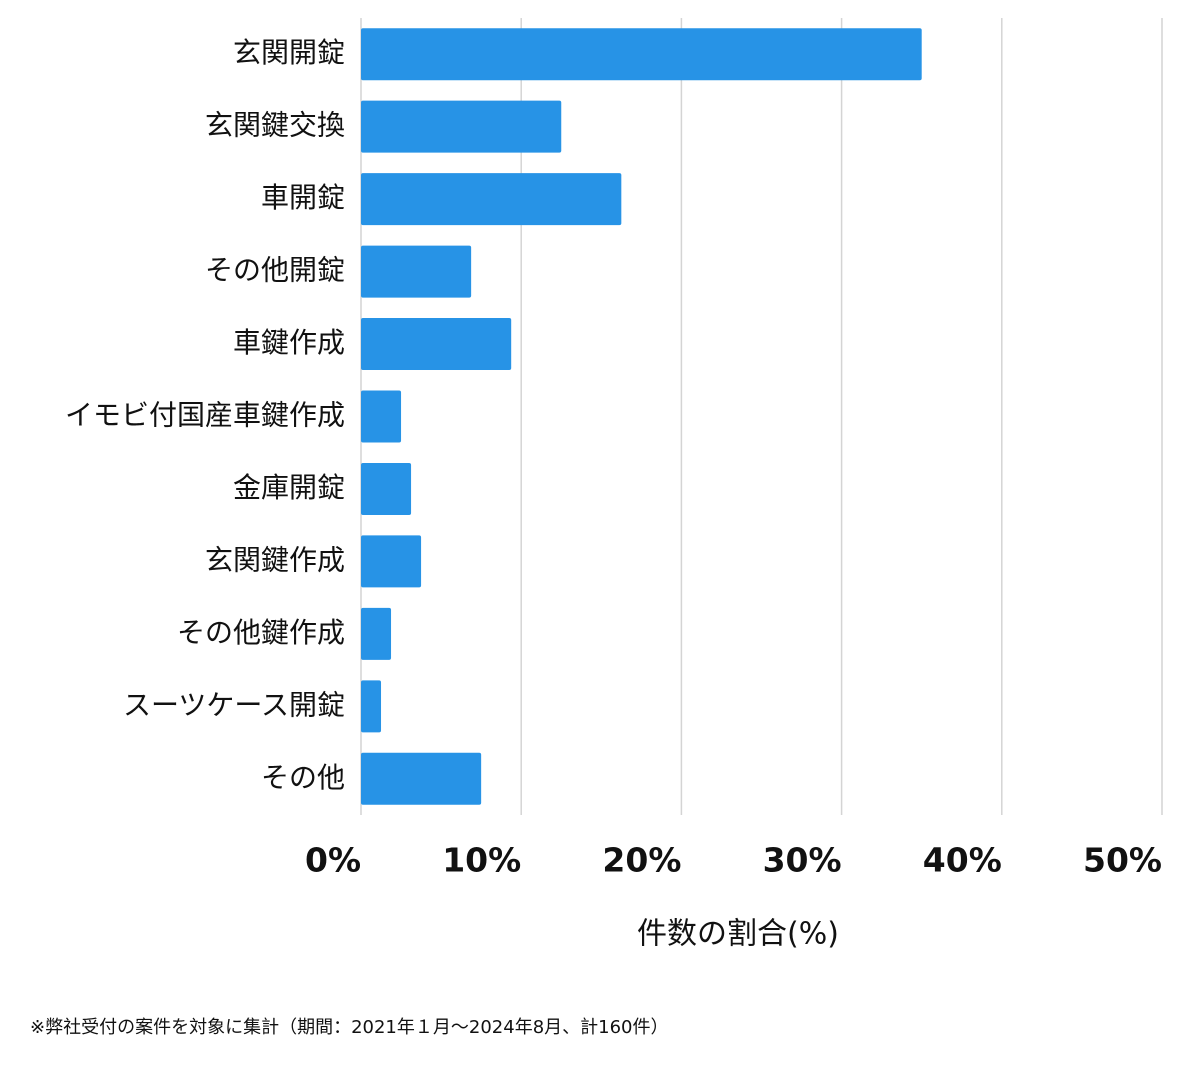  I want to click on x-tick-label: 40%, so click(962, 860).